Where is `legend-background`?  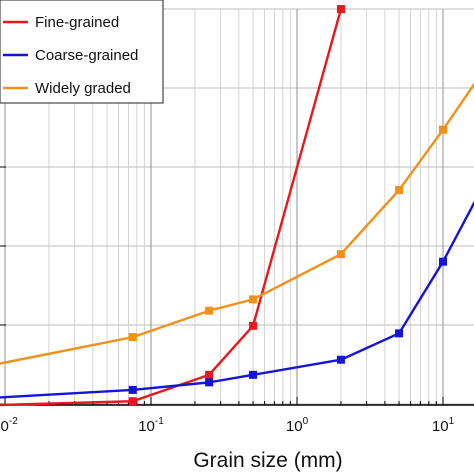
legend-background is located at coordinates (82, 52).